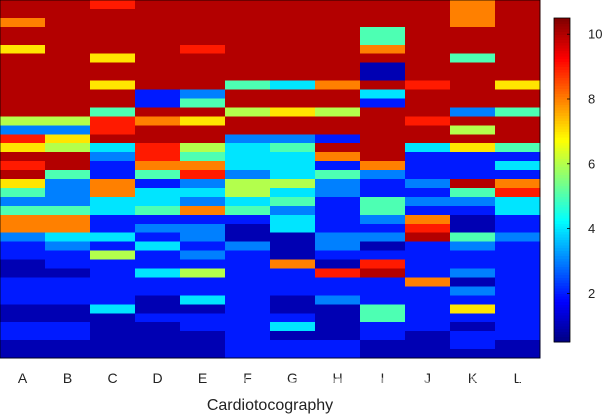 This screenshot has width=605, height=415. I want to click on x-tick-label: B, so click(67, 378).